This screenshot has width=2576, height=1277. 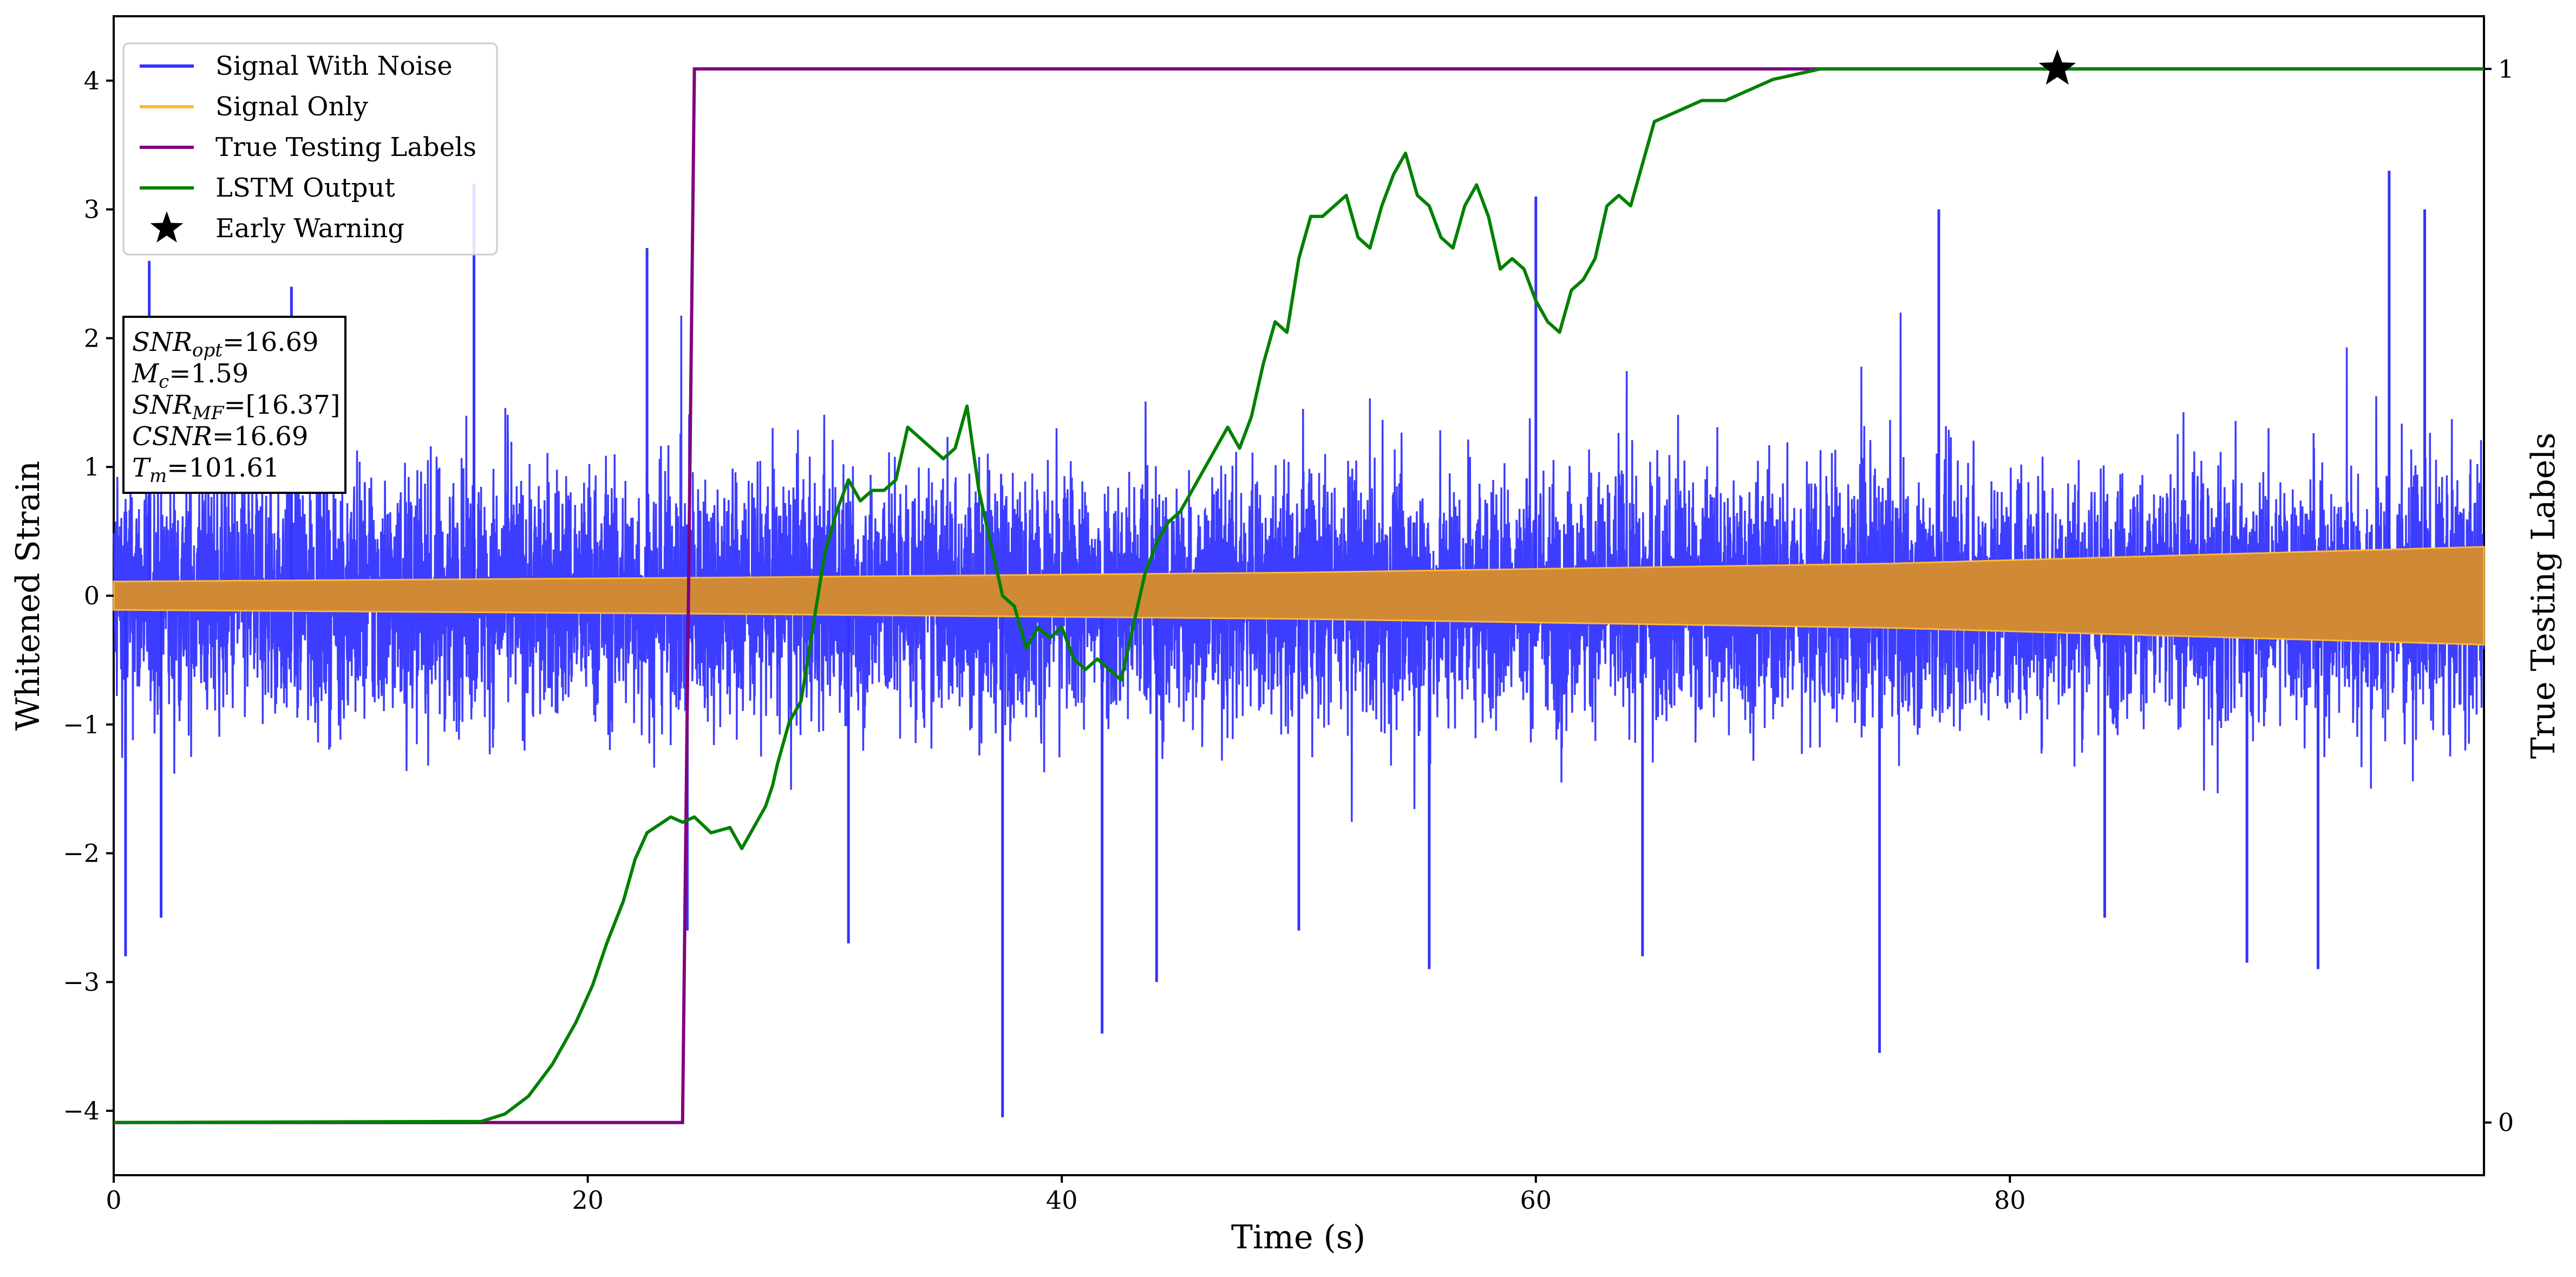 I want to click on legend-item: Signal With Noise, so click(x=296, y=66).